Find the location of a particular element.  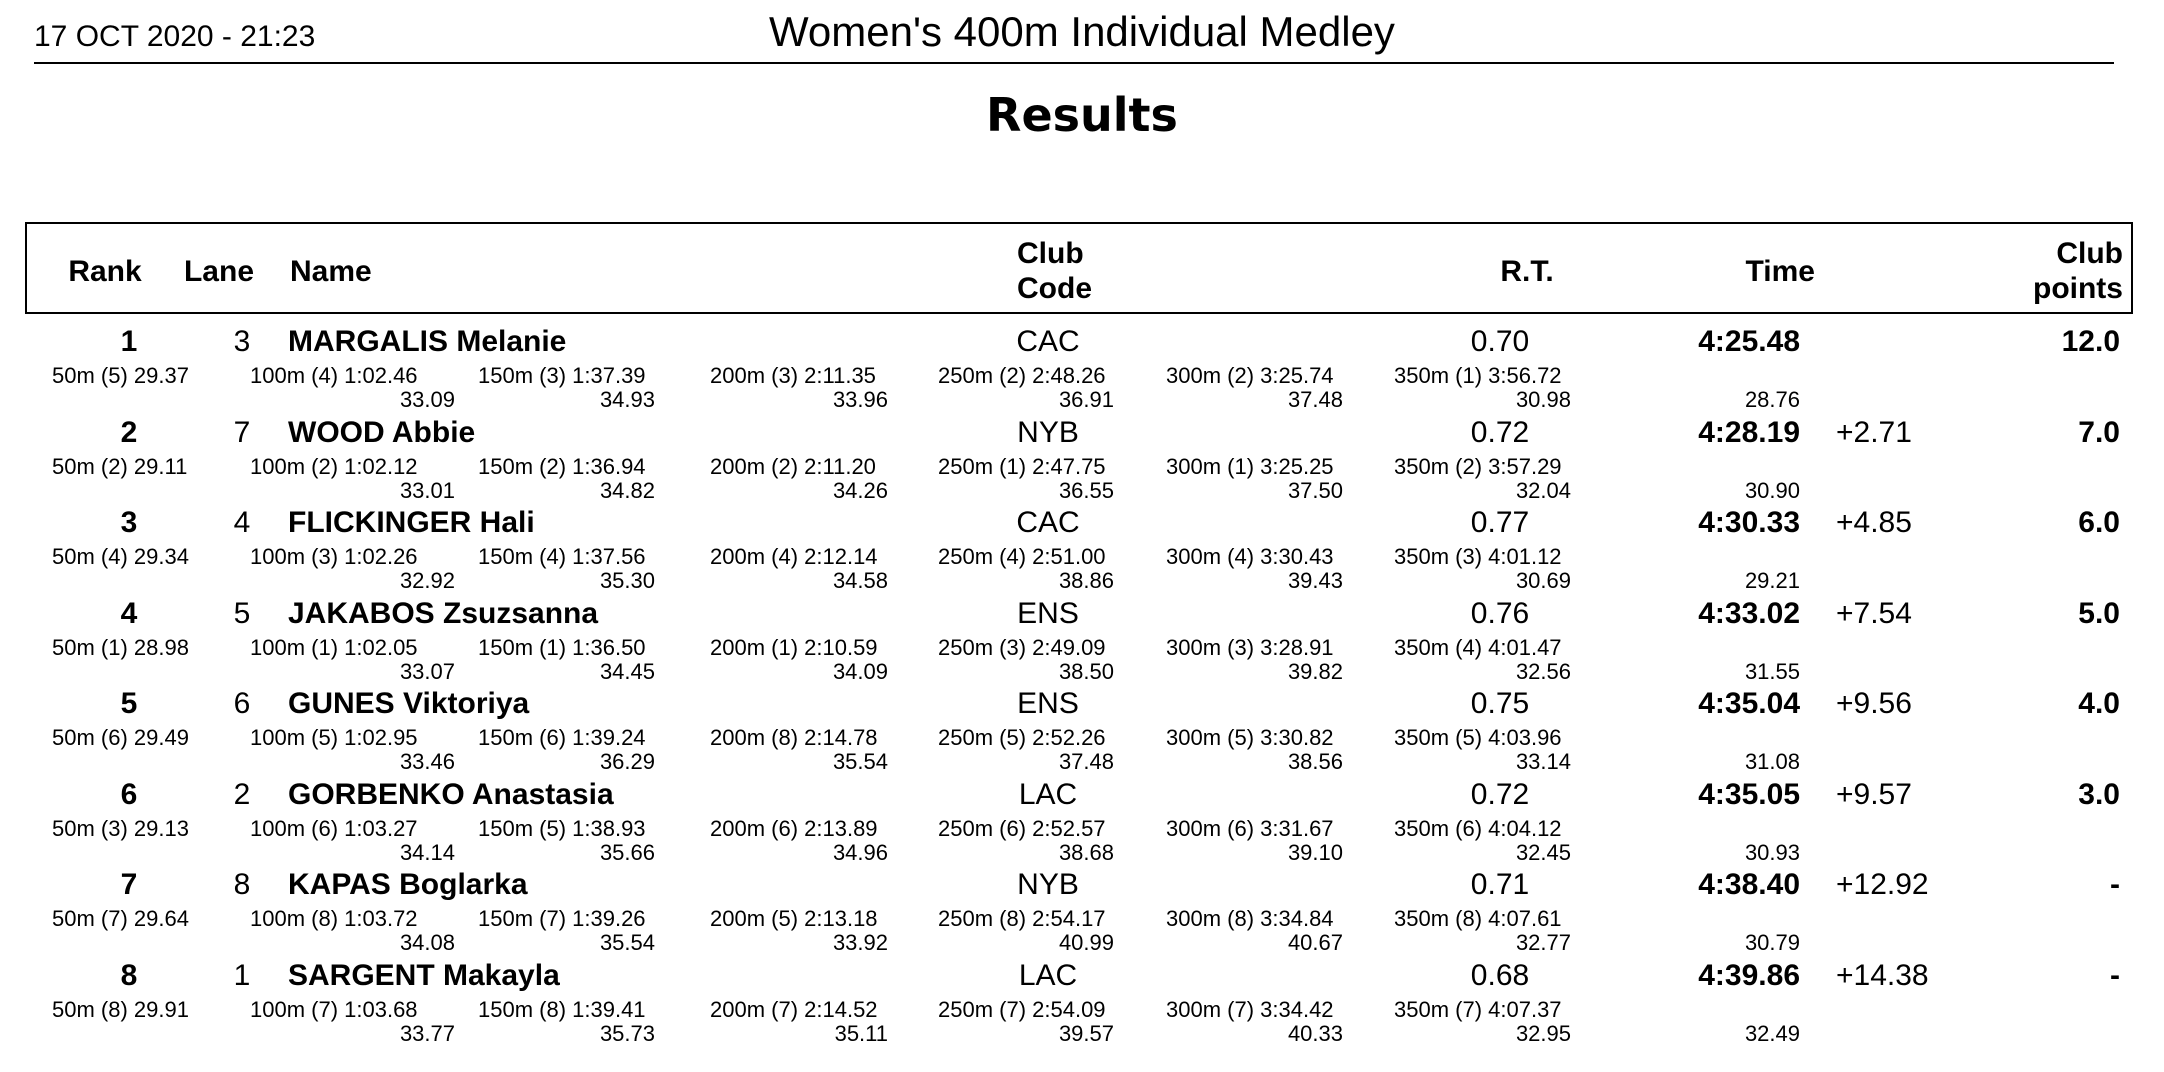

last-lap-split: 30.93 is located at coordinates (1772, 852).